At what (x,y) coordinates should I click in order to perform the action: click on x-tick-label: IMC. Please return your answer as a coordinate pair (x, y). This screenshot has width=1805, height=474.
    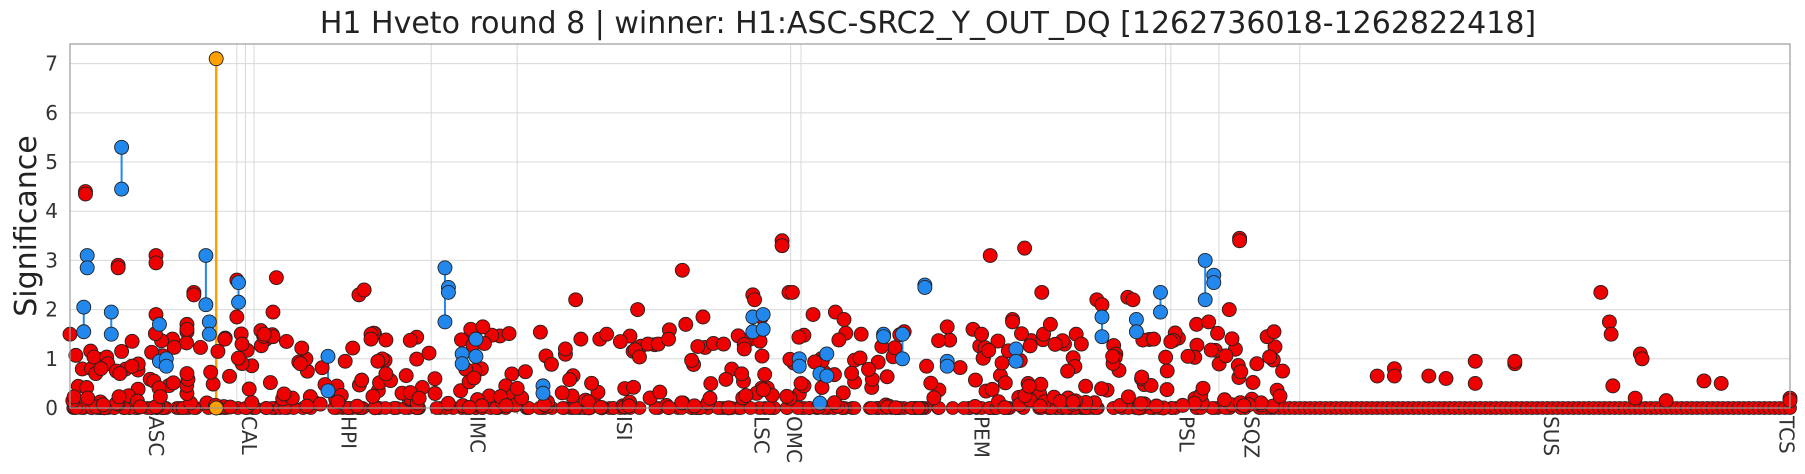
    Looking at the image, I should click on (478, 434).